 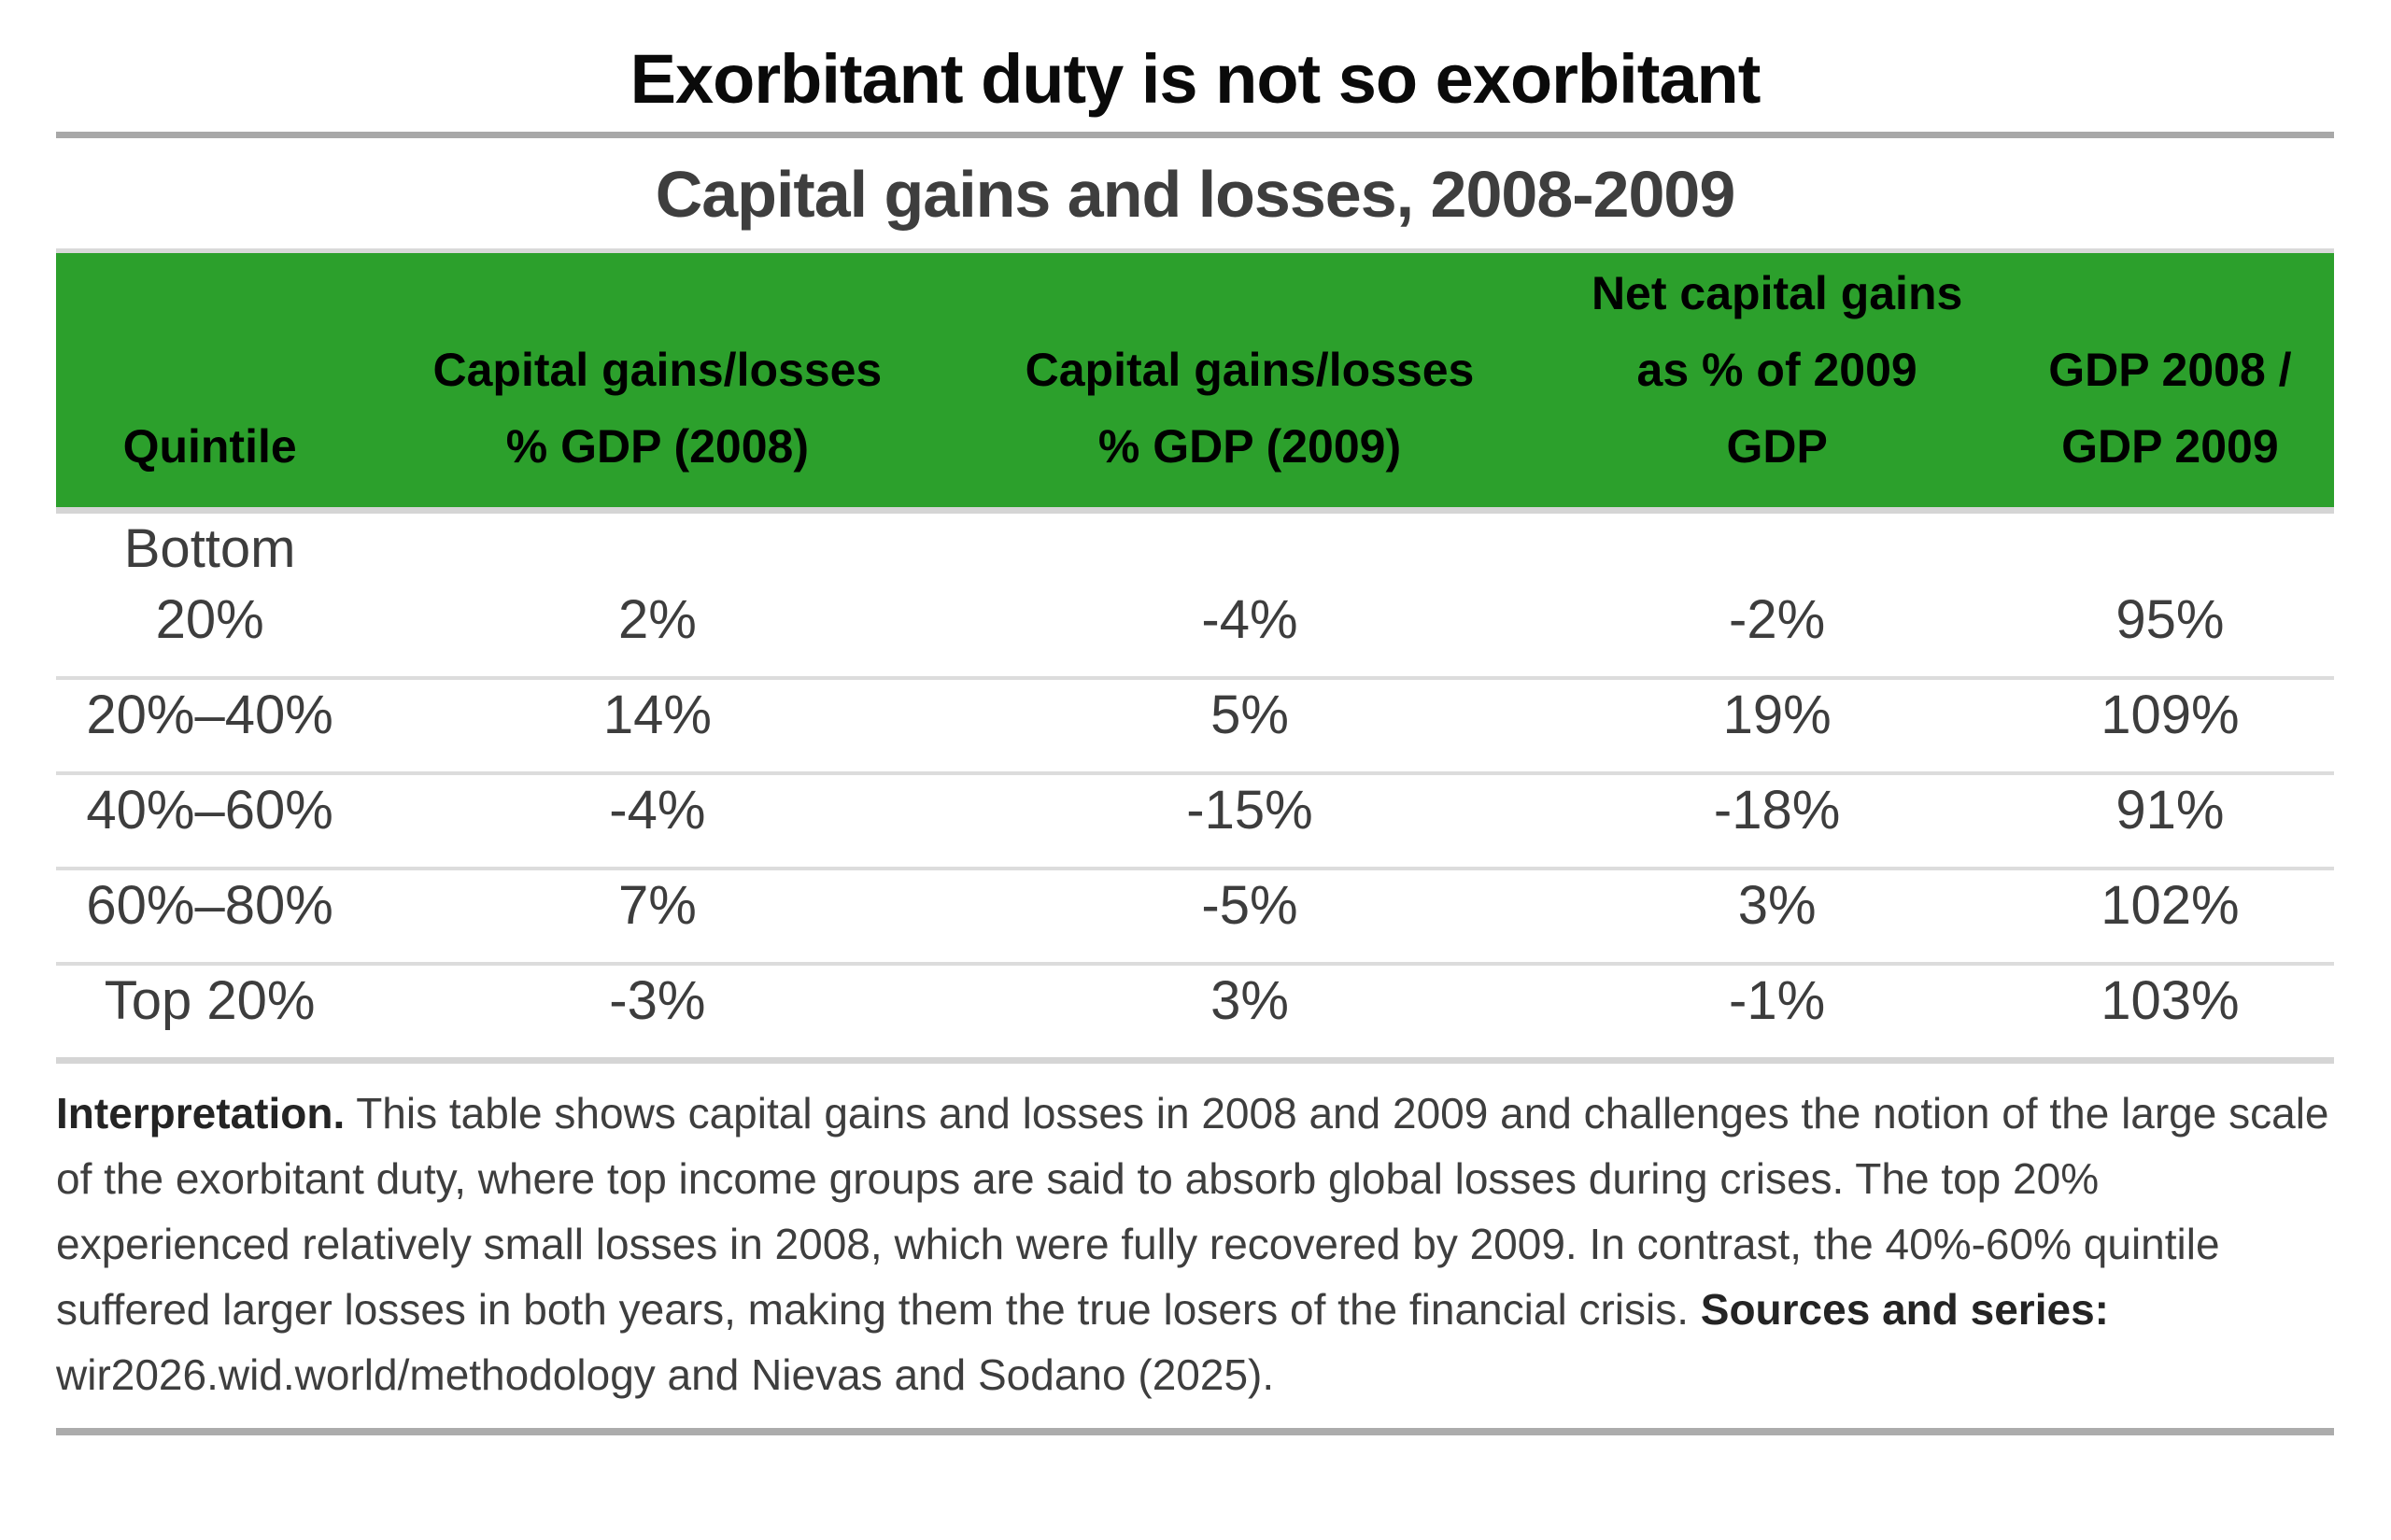 I want to click on table-row: Top 20% -3% 3% -1% 103%, so click(x=1195, y=1014).